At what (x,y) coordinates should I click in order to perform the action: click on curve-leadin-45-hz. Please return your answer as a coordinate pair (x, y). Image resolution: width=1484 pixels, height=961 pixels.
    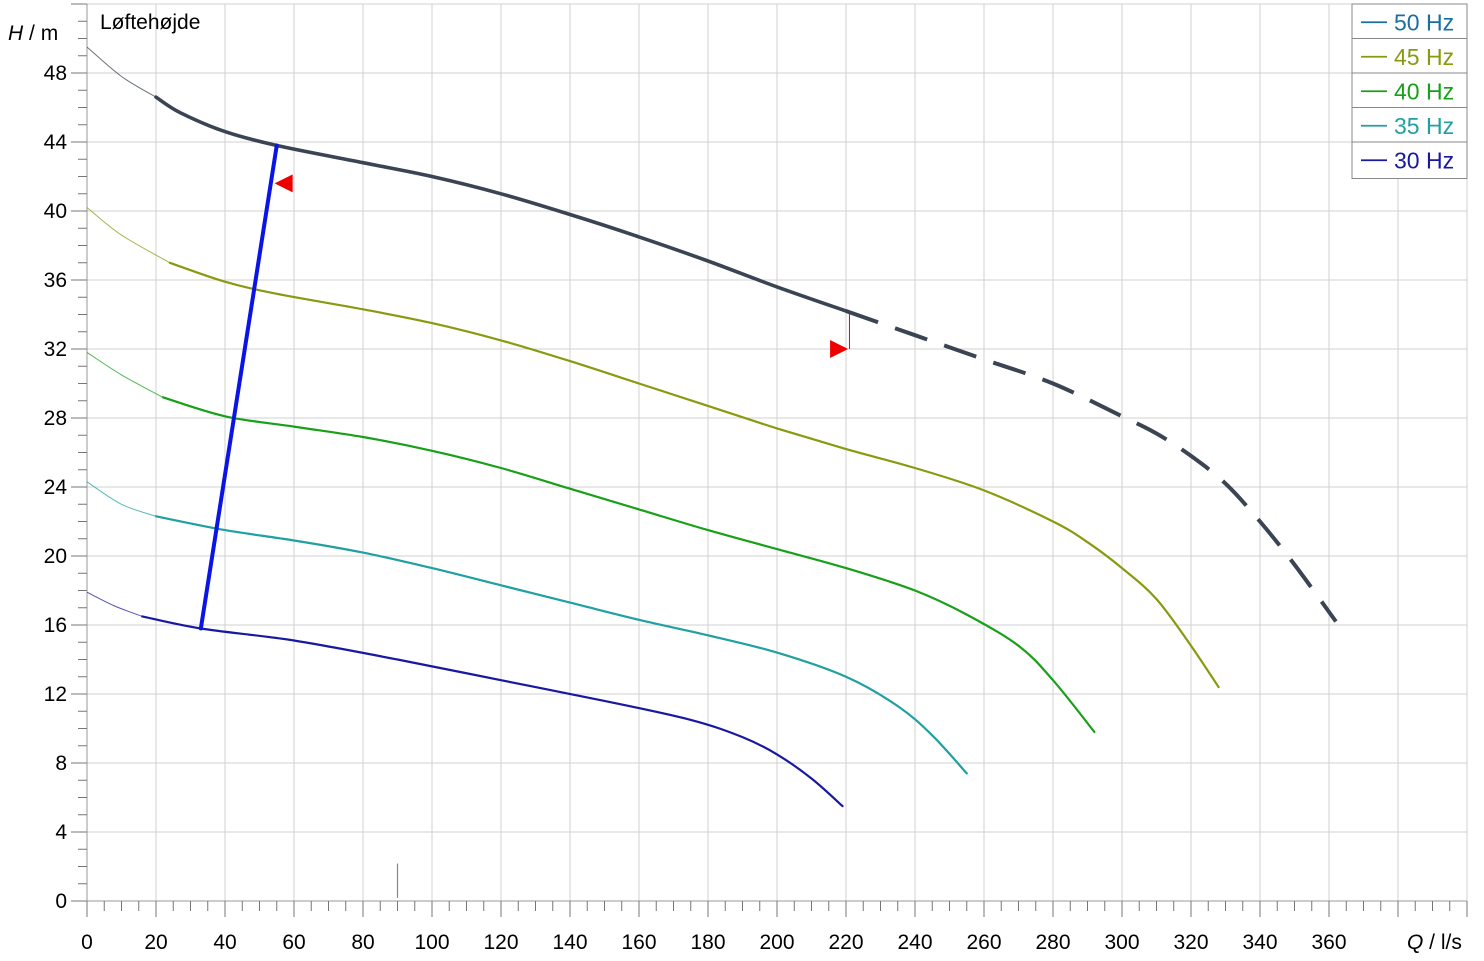
    Looking at the image, I should click on (128, 235).